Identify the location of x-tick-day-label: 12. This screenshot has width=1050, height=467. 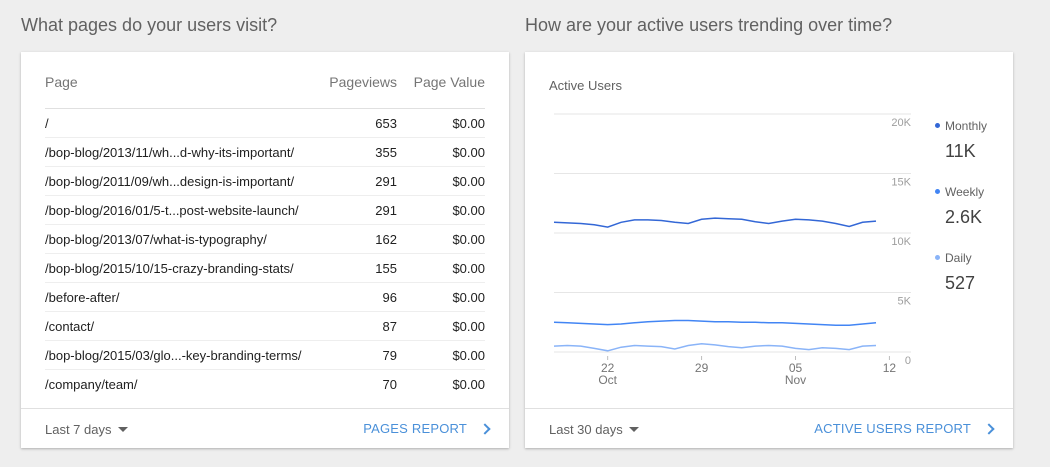
(890, 368).